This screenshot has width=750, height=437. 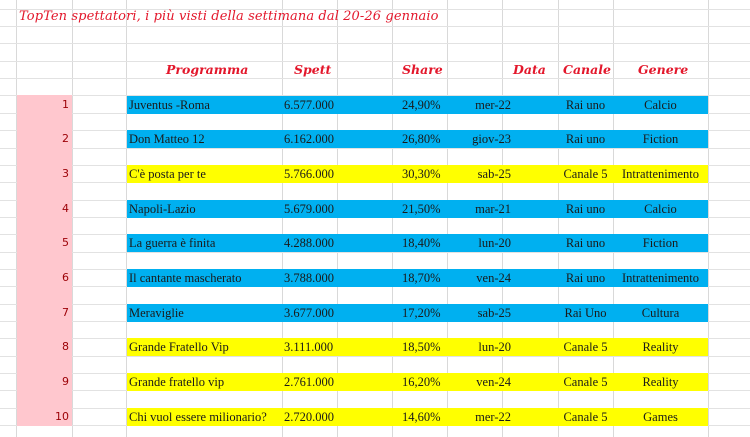 I want to click on cell-spett: 3.677.000, so click(x=309, y=313).